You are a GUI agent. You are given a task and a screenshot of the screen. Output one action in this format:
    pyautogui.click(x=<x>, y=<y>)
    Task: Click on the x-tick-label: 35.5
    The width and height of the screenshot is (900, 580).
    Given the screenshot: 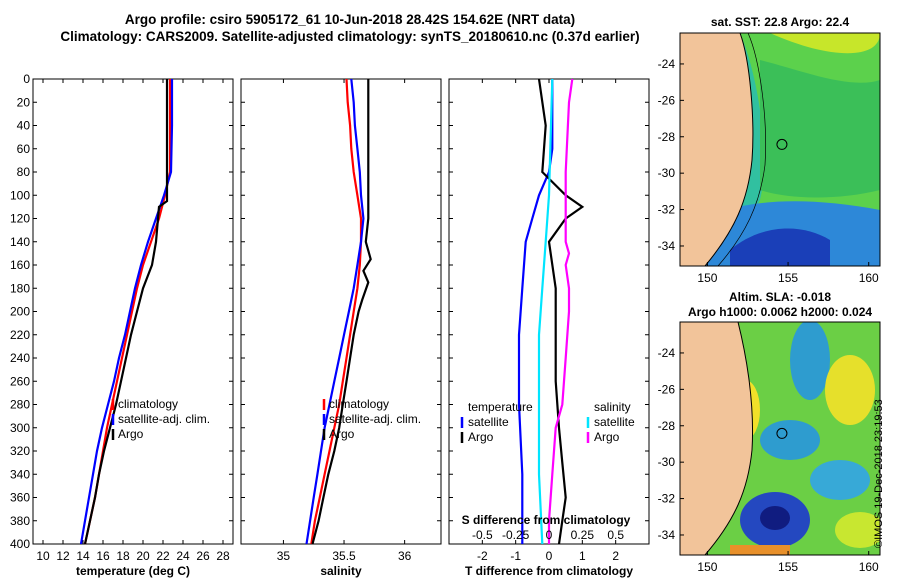 What is the action you would take?
    pyautogui.click(x=344, y=556)
    